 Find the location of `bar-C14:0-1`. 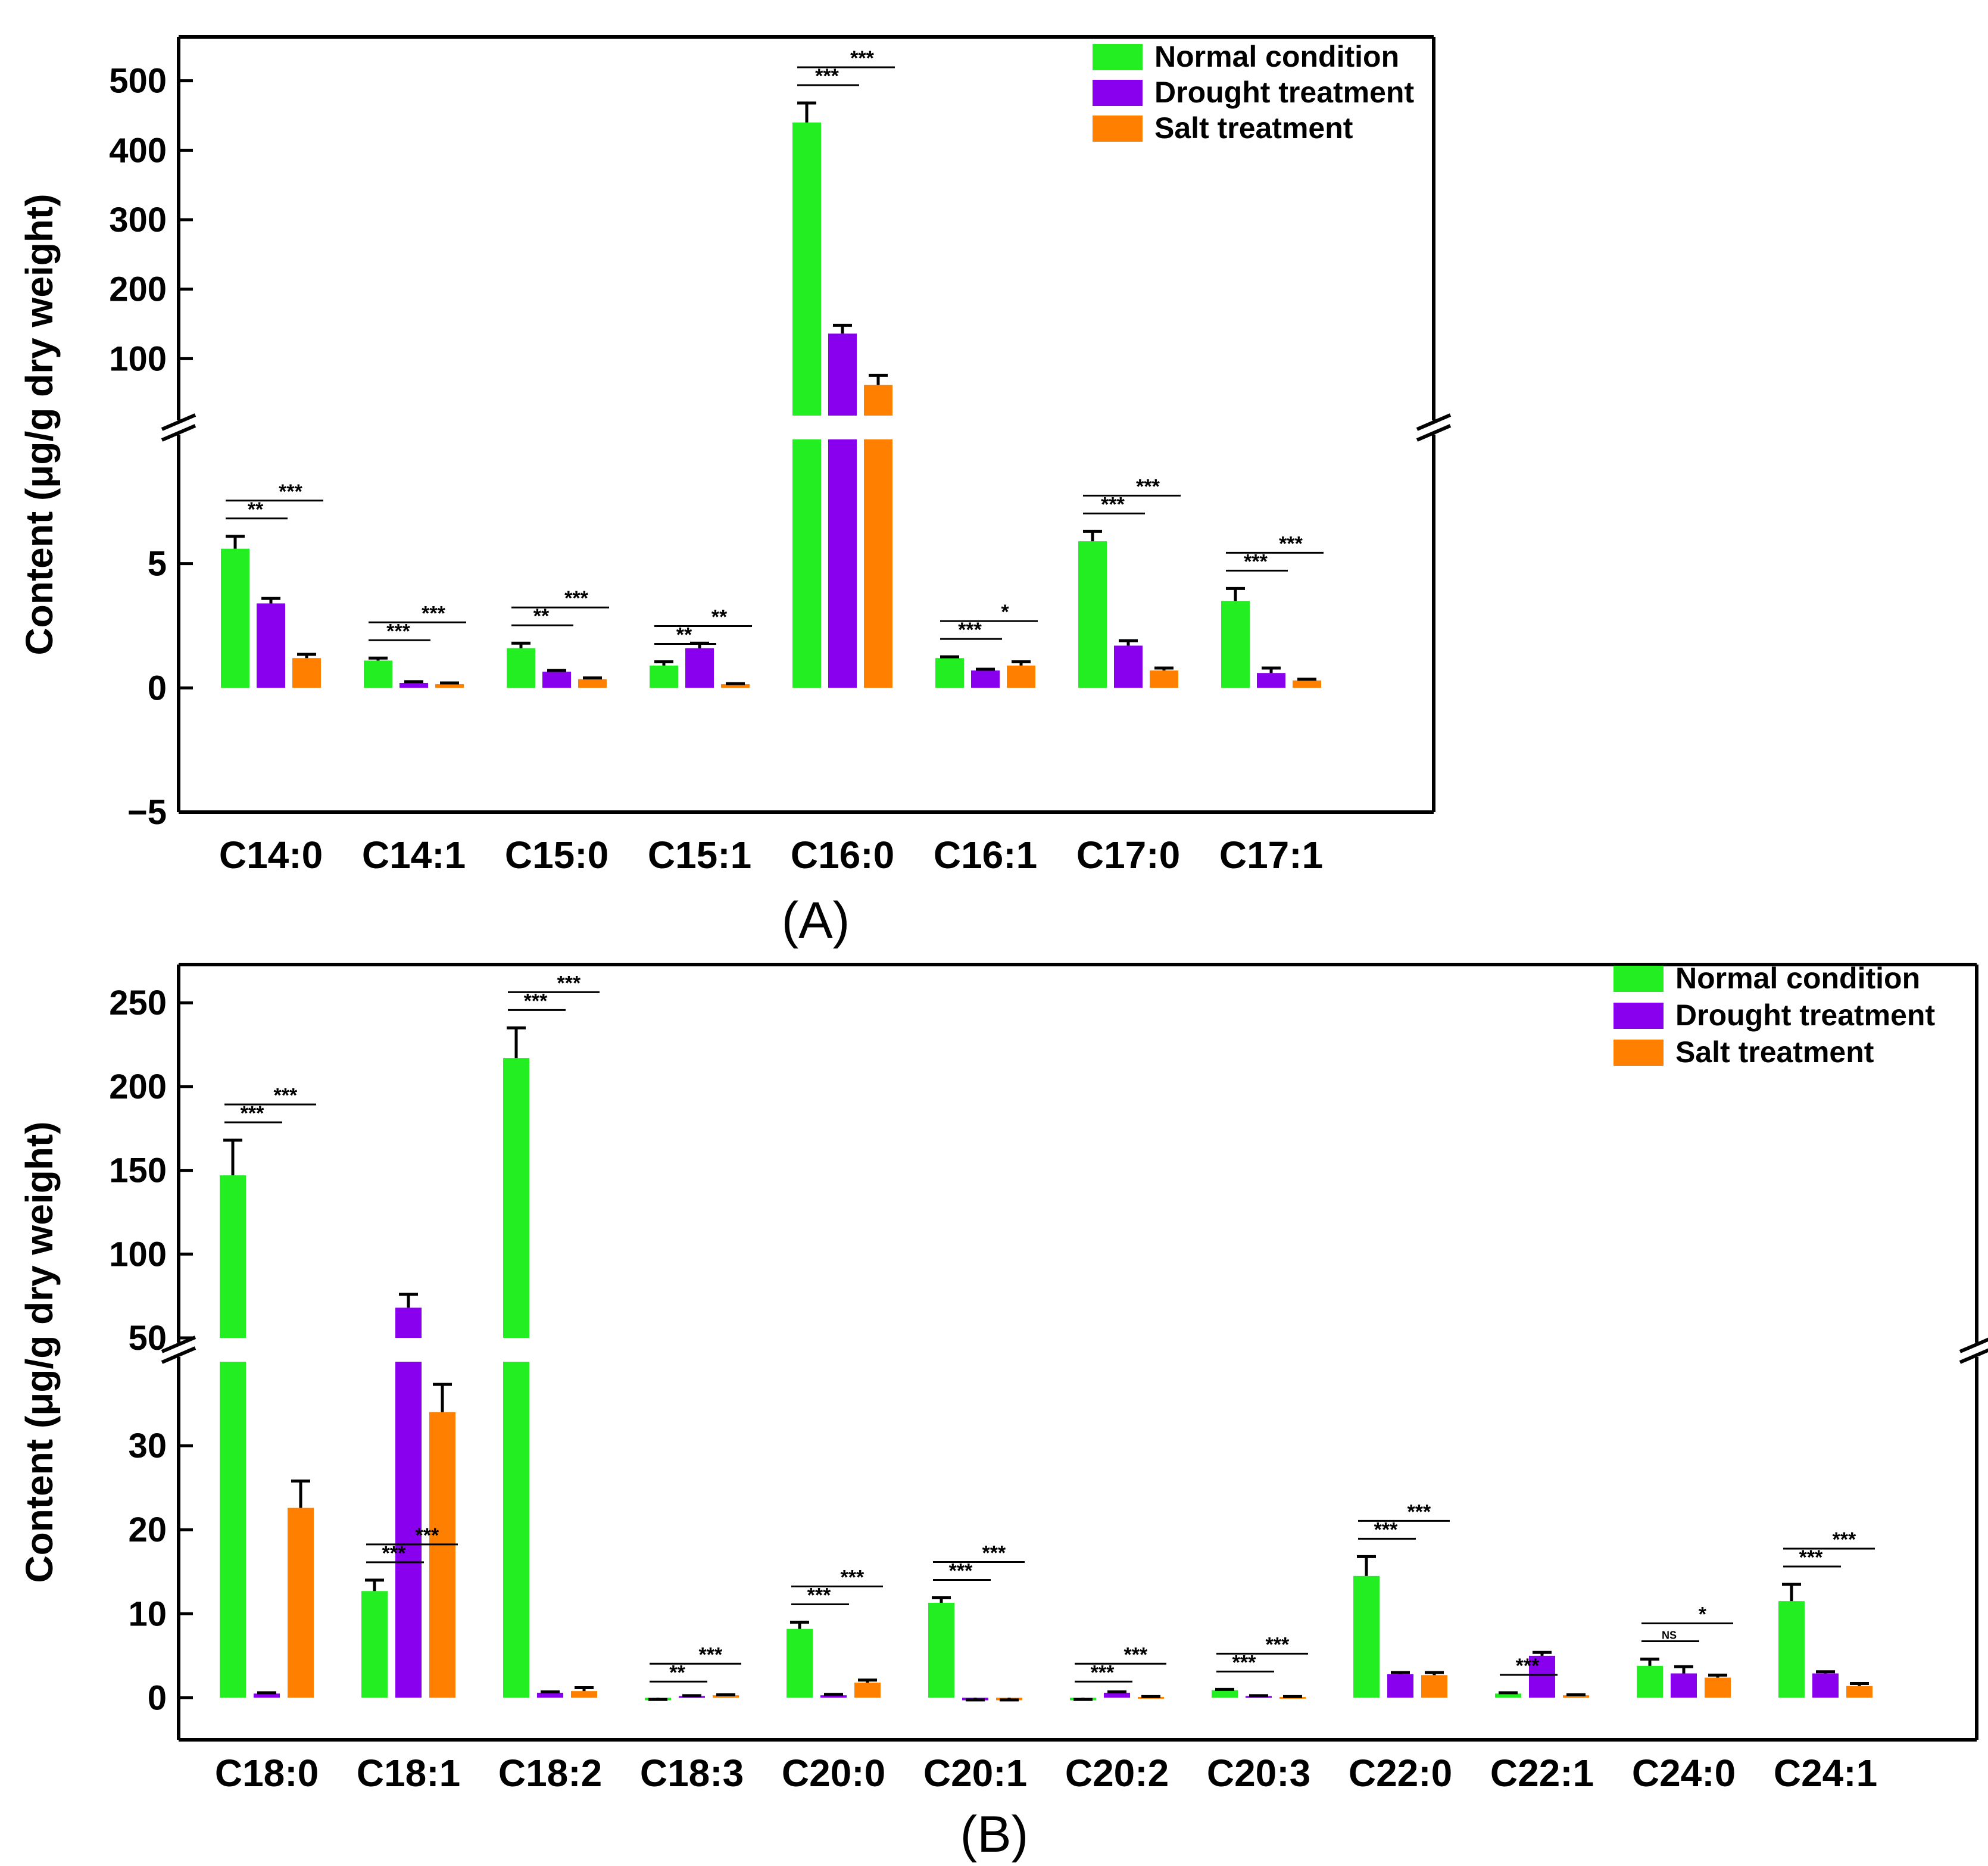

bar-C14:0-1 is located at coordinates (271, 646).